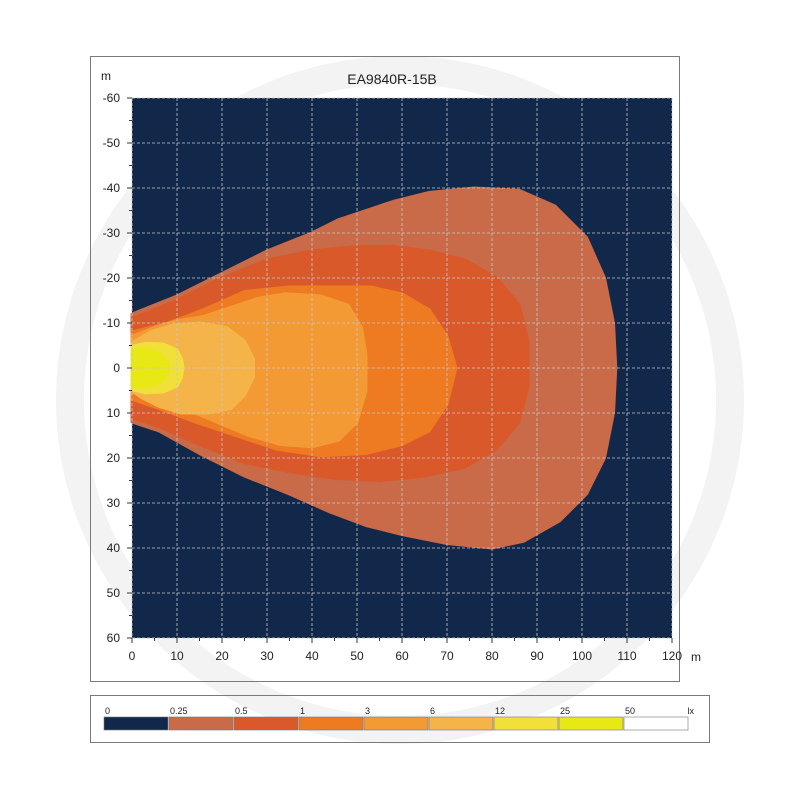 The image size is (800, 800). What do you see at coordinates (114, 548) in the screenshot?
I see `y-tick-label: 40` at bounding box center [114, 548].